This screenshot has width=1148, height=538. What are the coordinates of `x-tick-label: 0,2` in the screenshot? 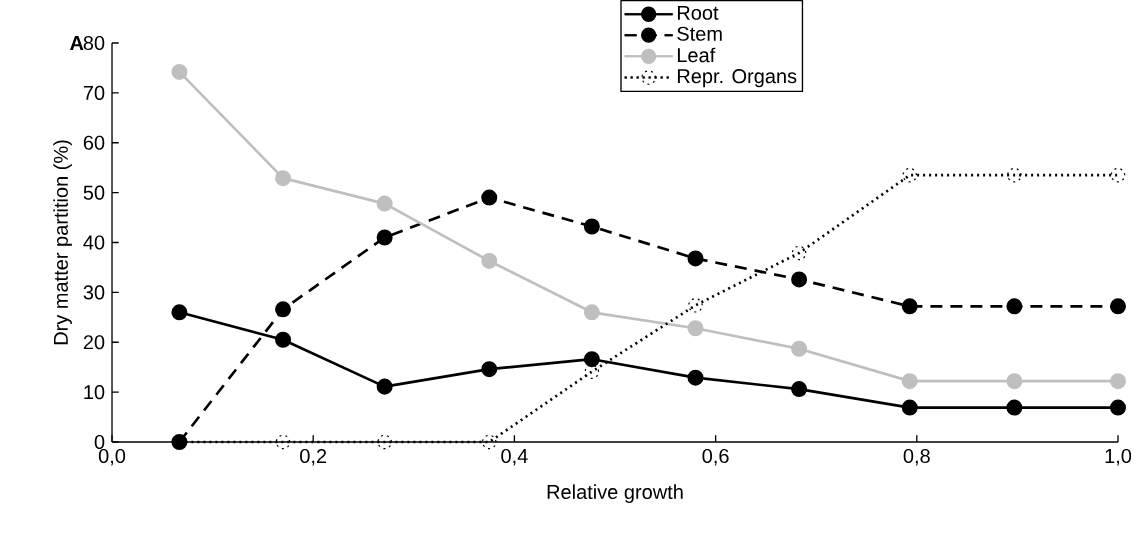 It's located at (313, 457).